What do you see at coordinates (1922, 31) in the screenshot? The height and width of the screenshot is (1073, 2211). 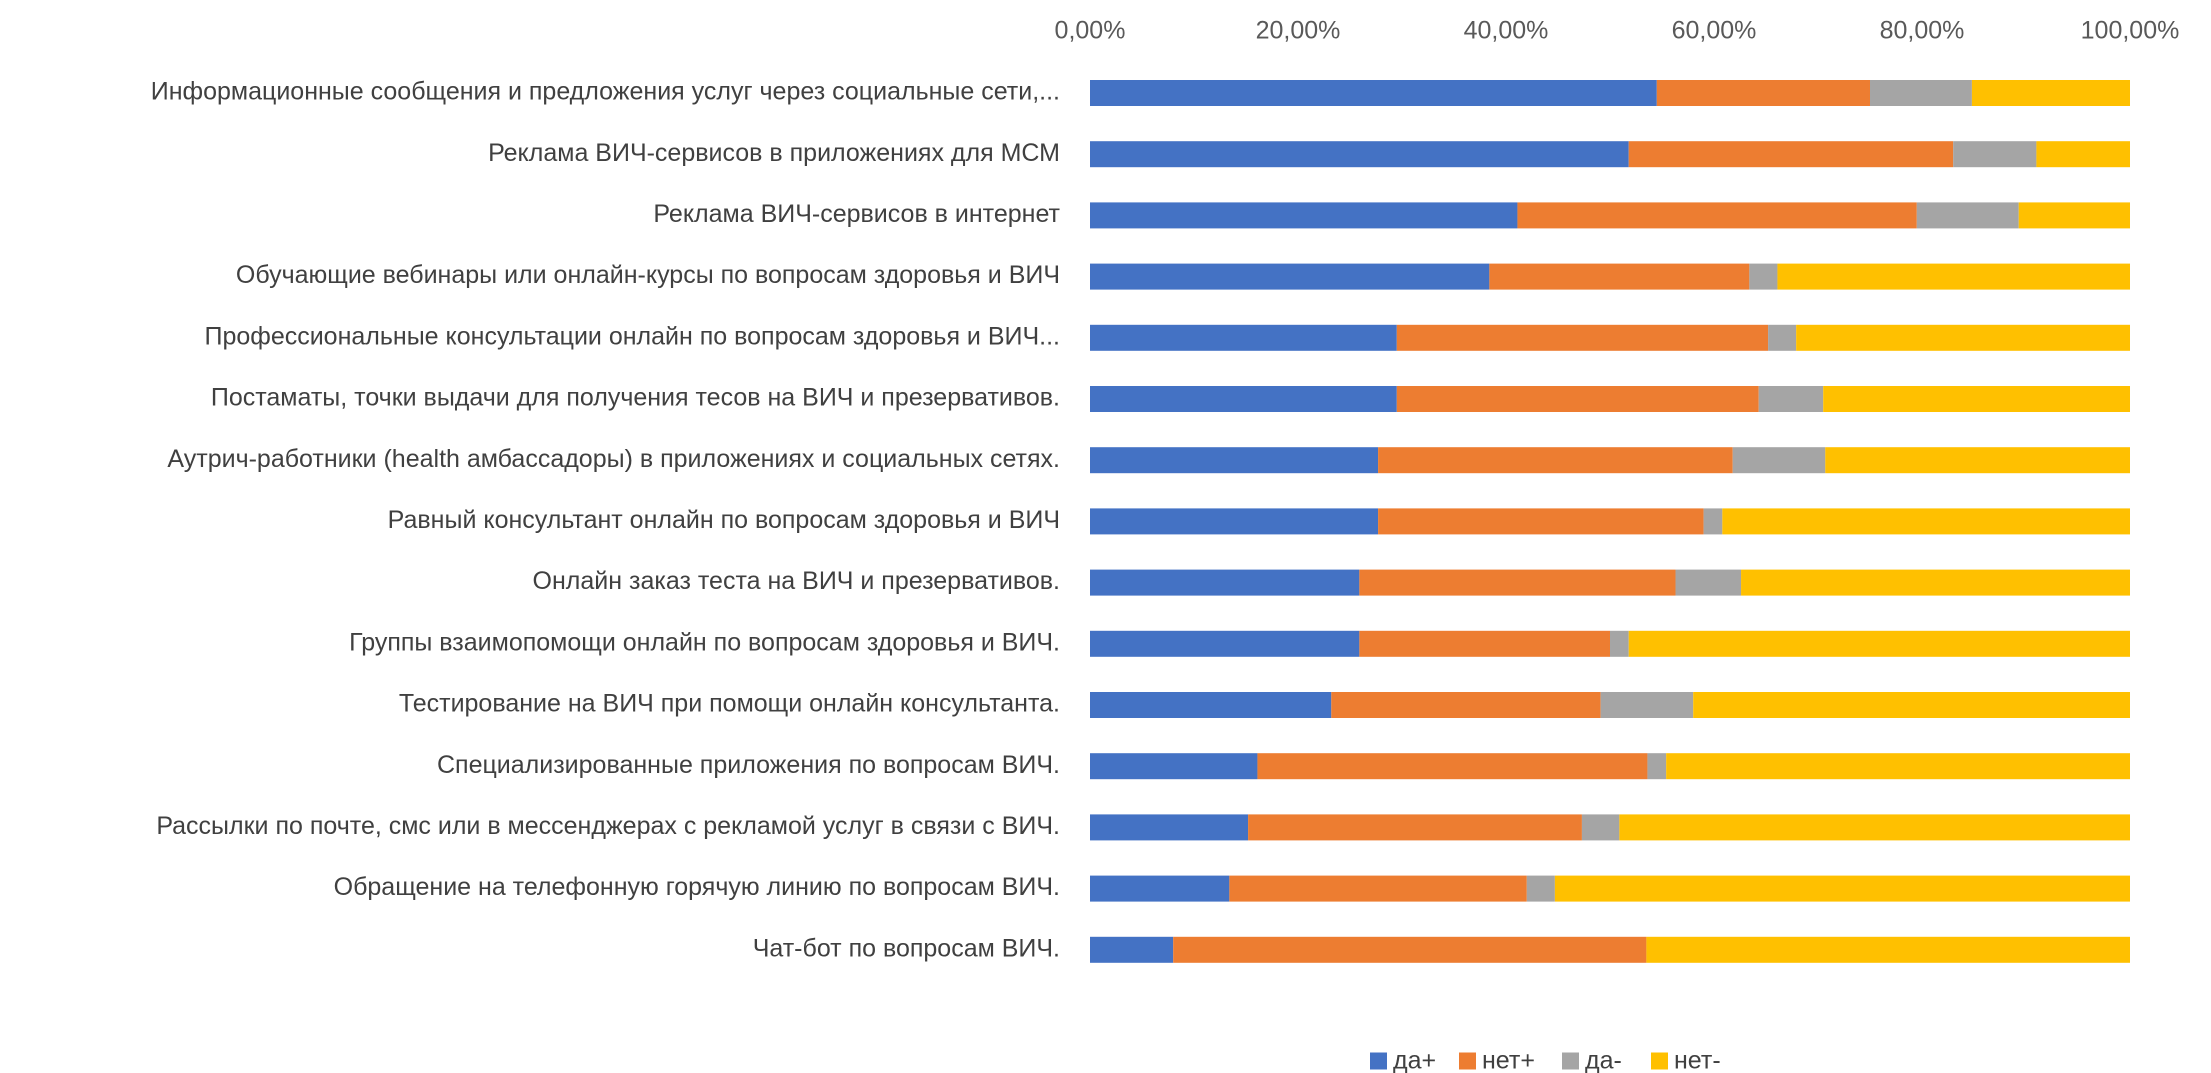 I see `x-tick-label: 80,00%` at bounding box center [1922, 31].